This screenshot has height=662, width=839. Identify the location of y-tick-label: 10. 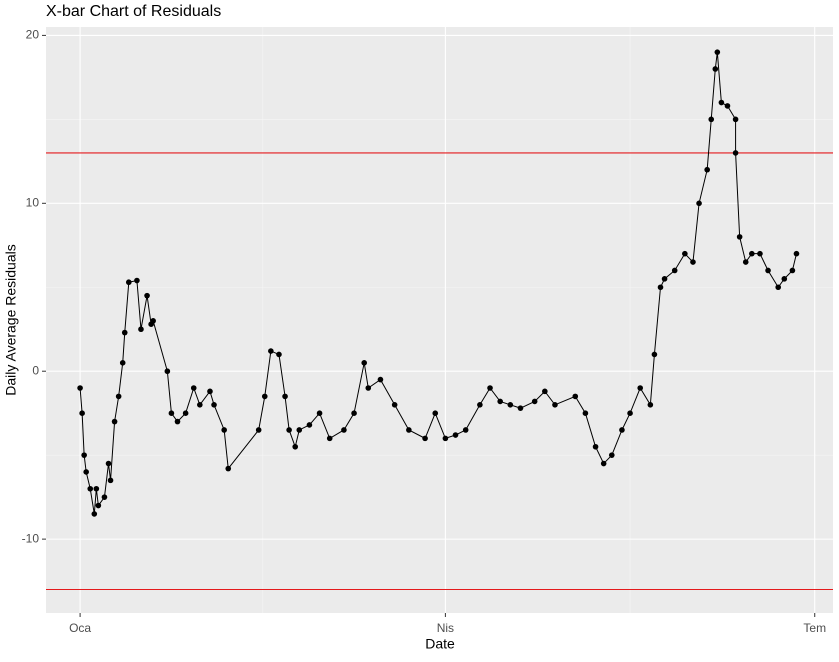
(33, 202).